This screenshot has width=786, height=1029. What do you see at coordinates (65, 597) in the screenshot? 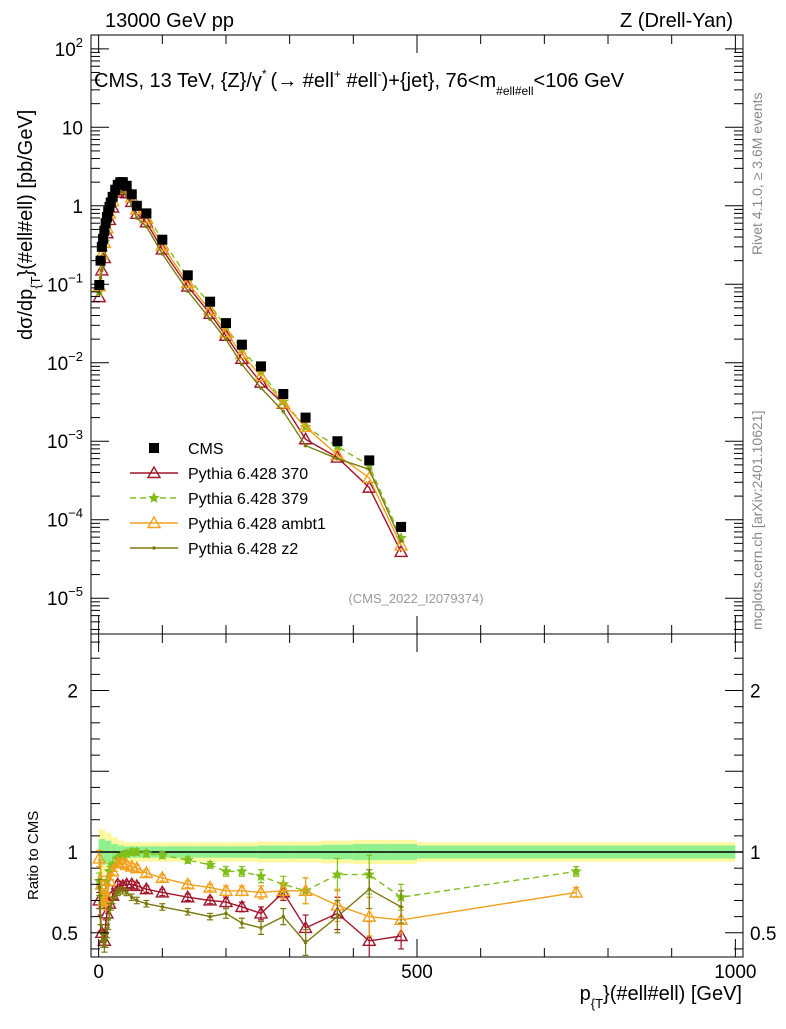
I see `y-tick-label: 10⁻⁵` at bounding box center [65, 597].